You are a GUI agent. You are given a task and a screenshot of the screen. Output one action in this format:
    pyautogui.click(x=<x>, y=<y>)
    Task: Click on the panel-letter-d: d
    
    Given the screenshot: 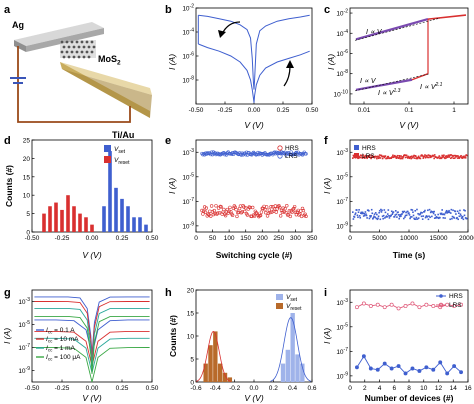 What is the action you would take?
    pyautogui.click(x=7, y=141)
    